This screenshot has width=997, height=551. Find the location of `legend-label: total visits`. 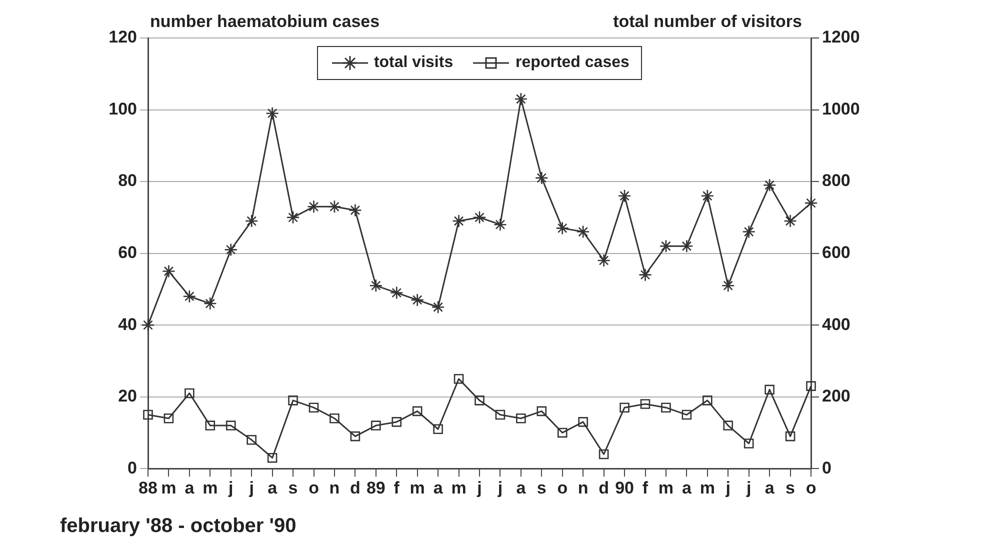

legend-label: total visits is located at coordinates (414, 63).